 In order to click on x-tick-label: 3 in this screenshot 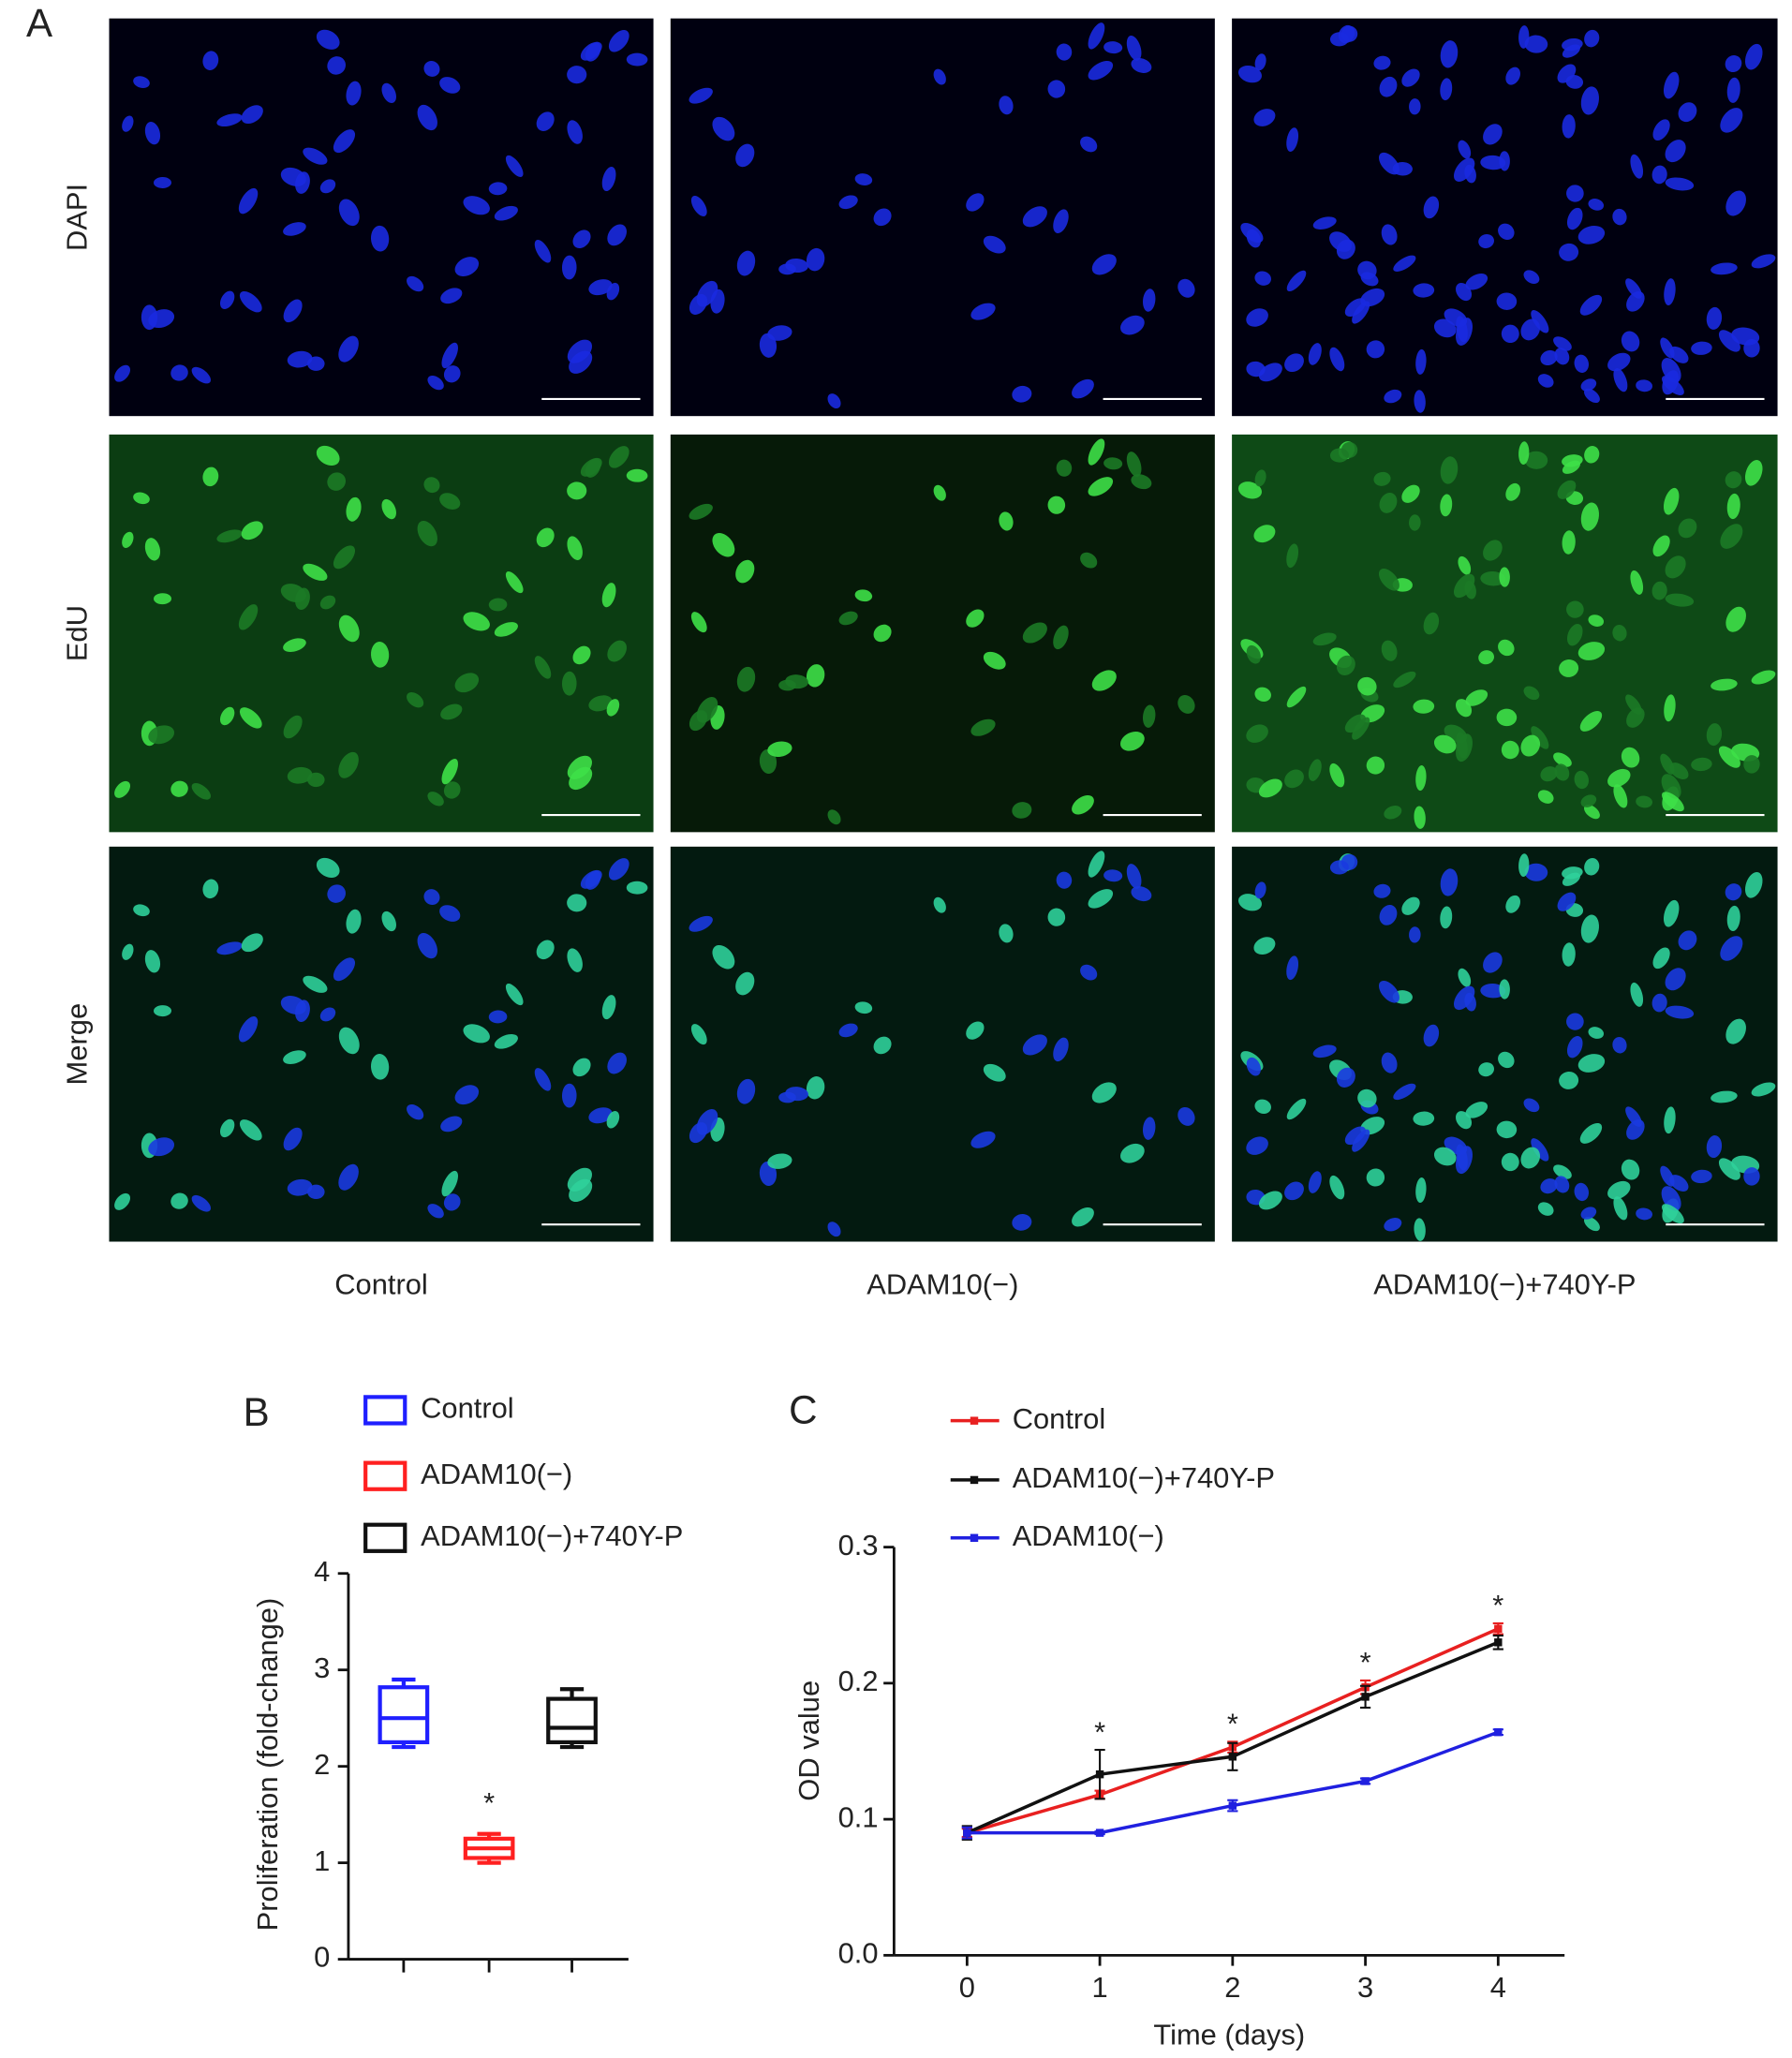, I will do `click(1365, 1988)`.